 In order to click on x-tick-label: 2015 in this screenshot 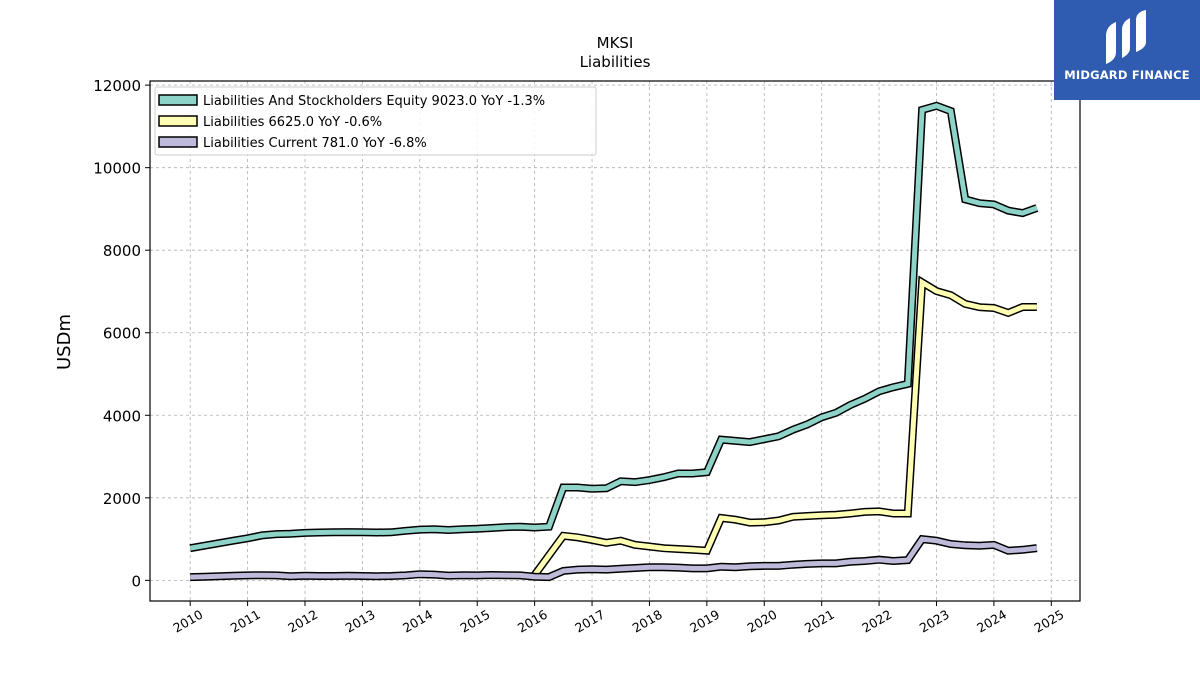, I will do `click(474, 621)`.